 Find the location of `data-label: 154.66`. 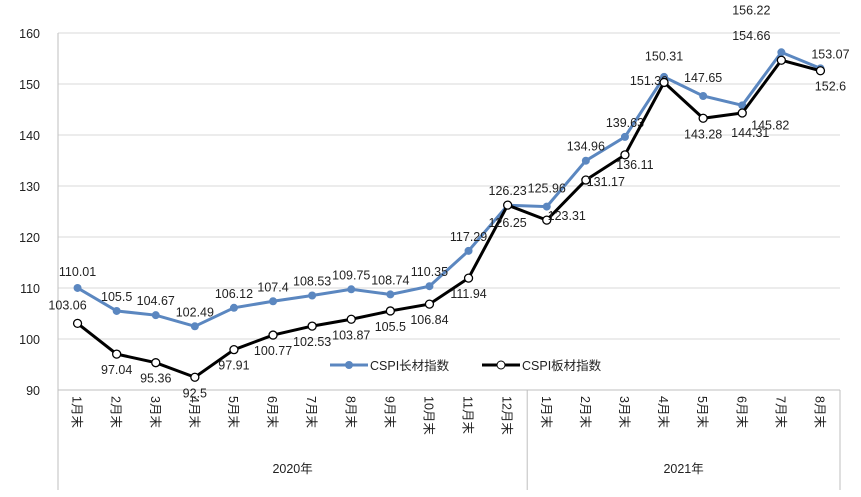

data-label: 154.66 is located at coordinates (751, 36).